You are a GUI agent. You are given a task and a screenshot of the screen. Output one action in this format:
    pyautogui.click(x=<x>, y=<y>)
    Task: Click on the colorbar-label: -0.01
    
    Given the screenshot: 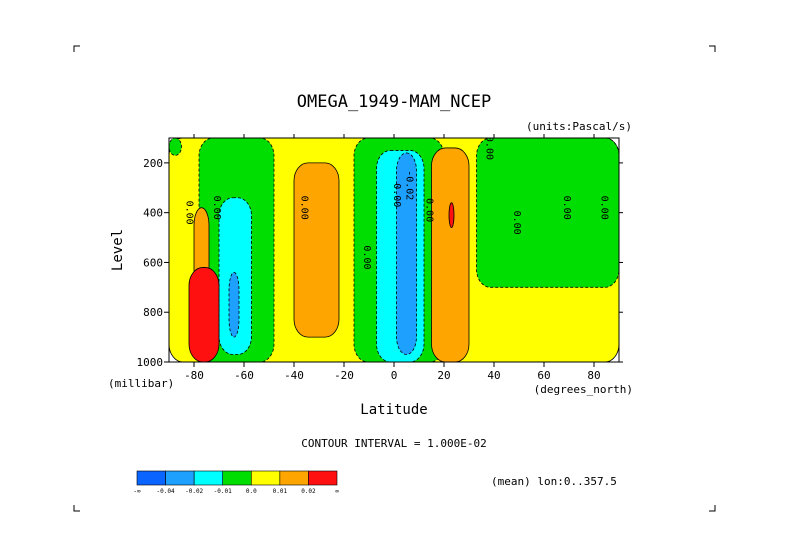 What is the action you would take?
    pyautogui.click(x=223, y=491)
    